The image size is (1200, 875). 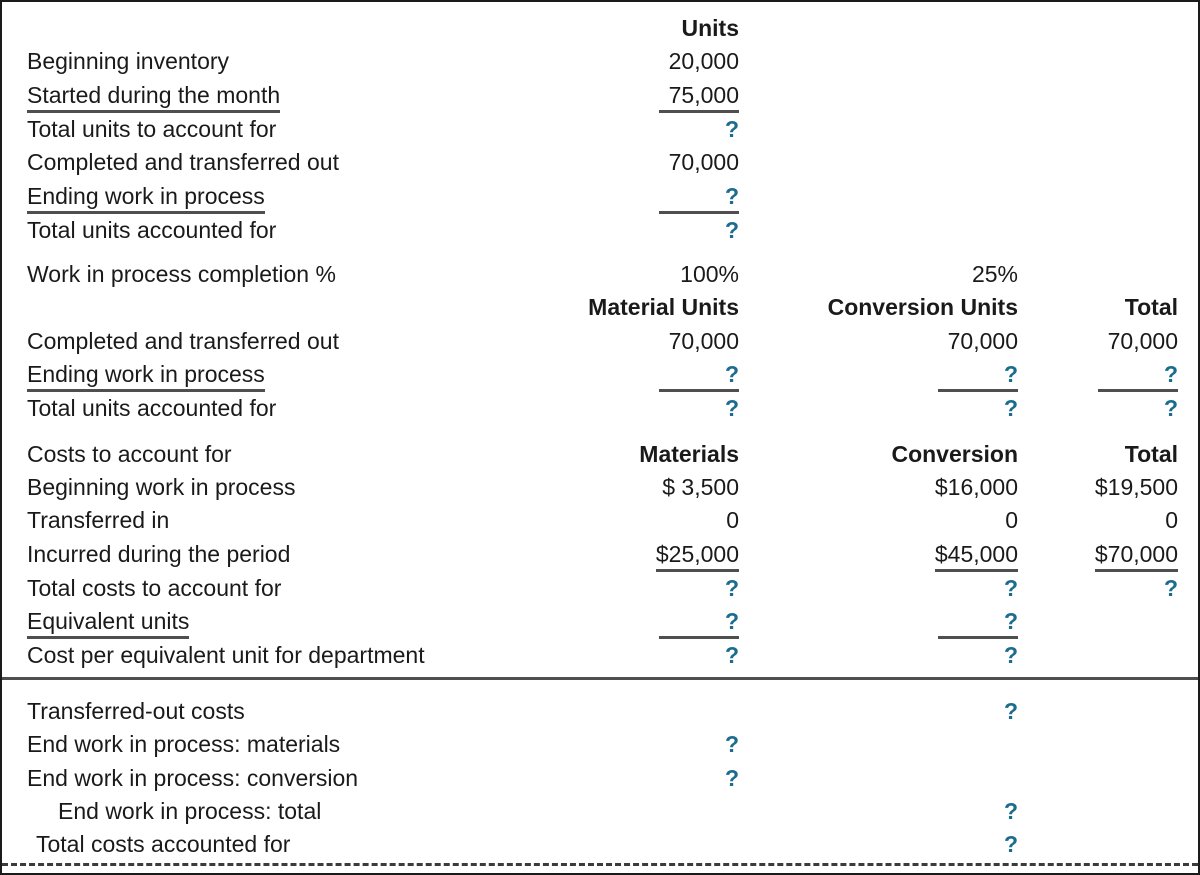 I want to click on row-label: Total costs to account for, so click(x=154, y=587).